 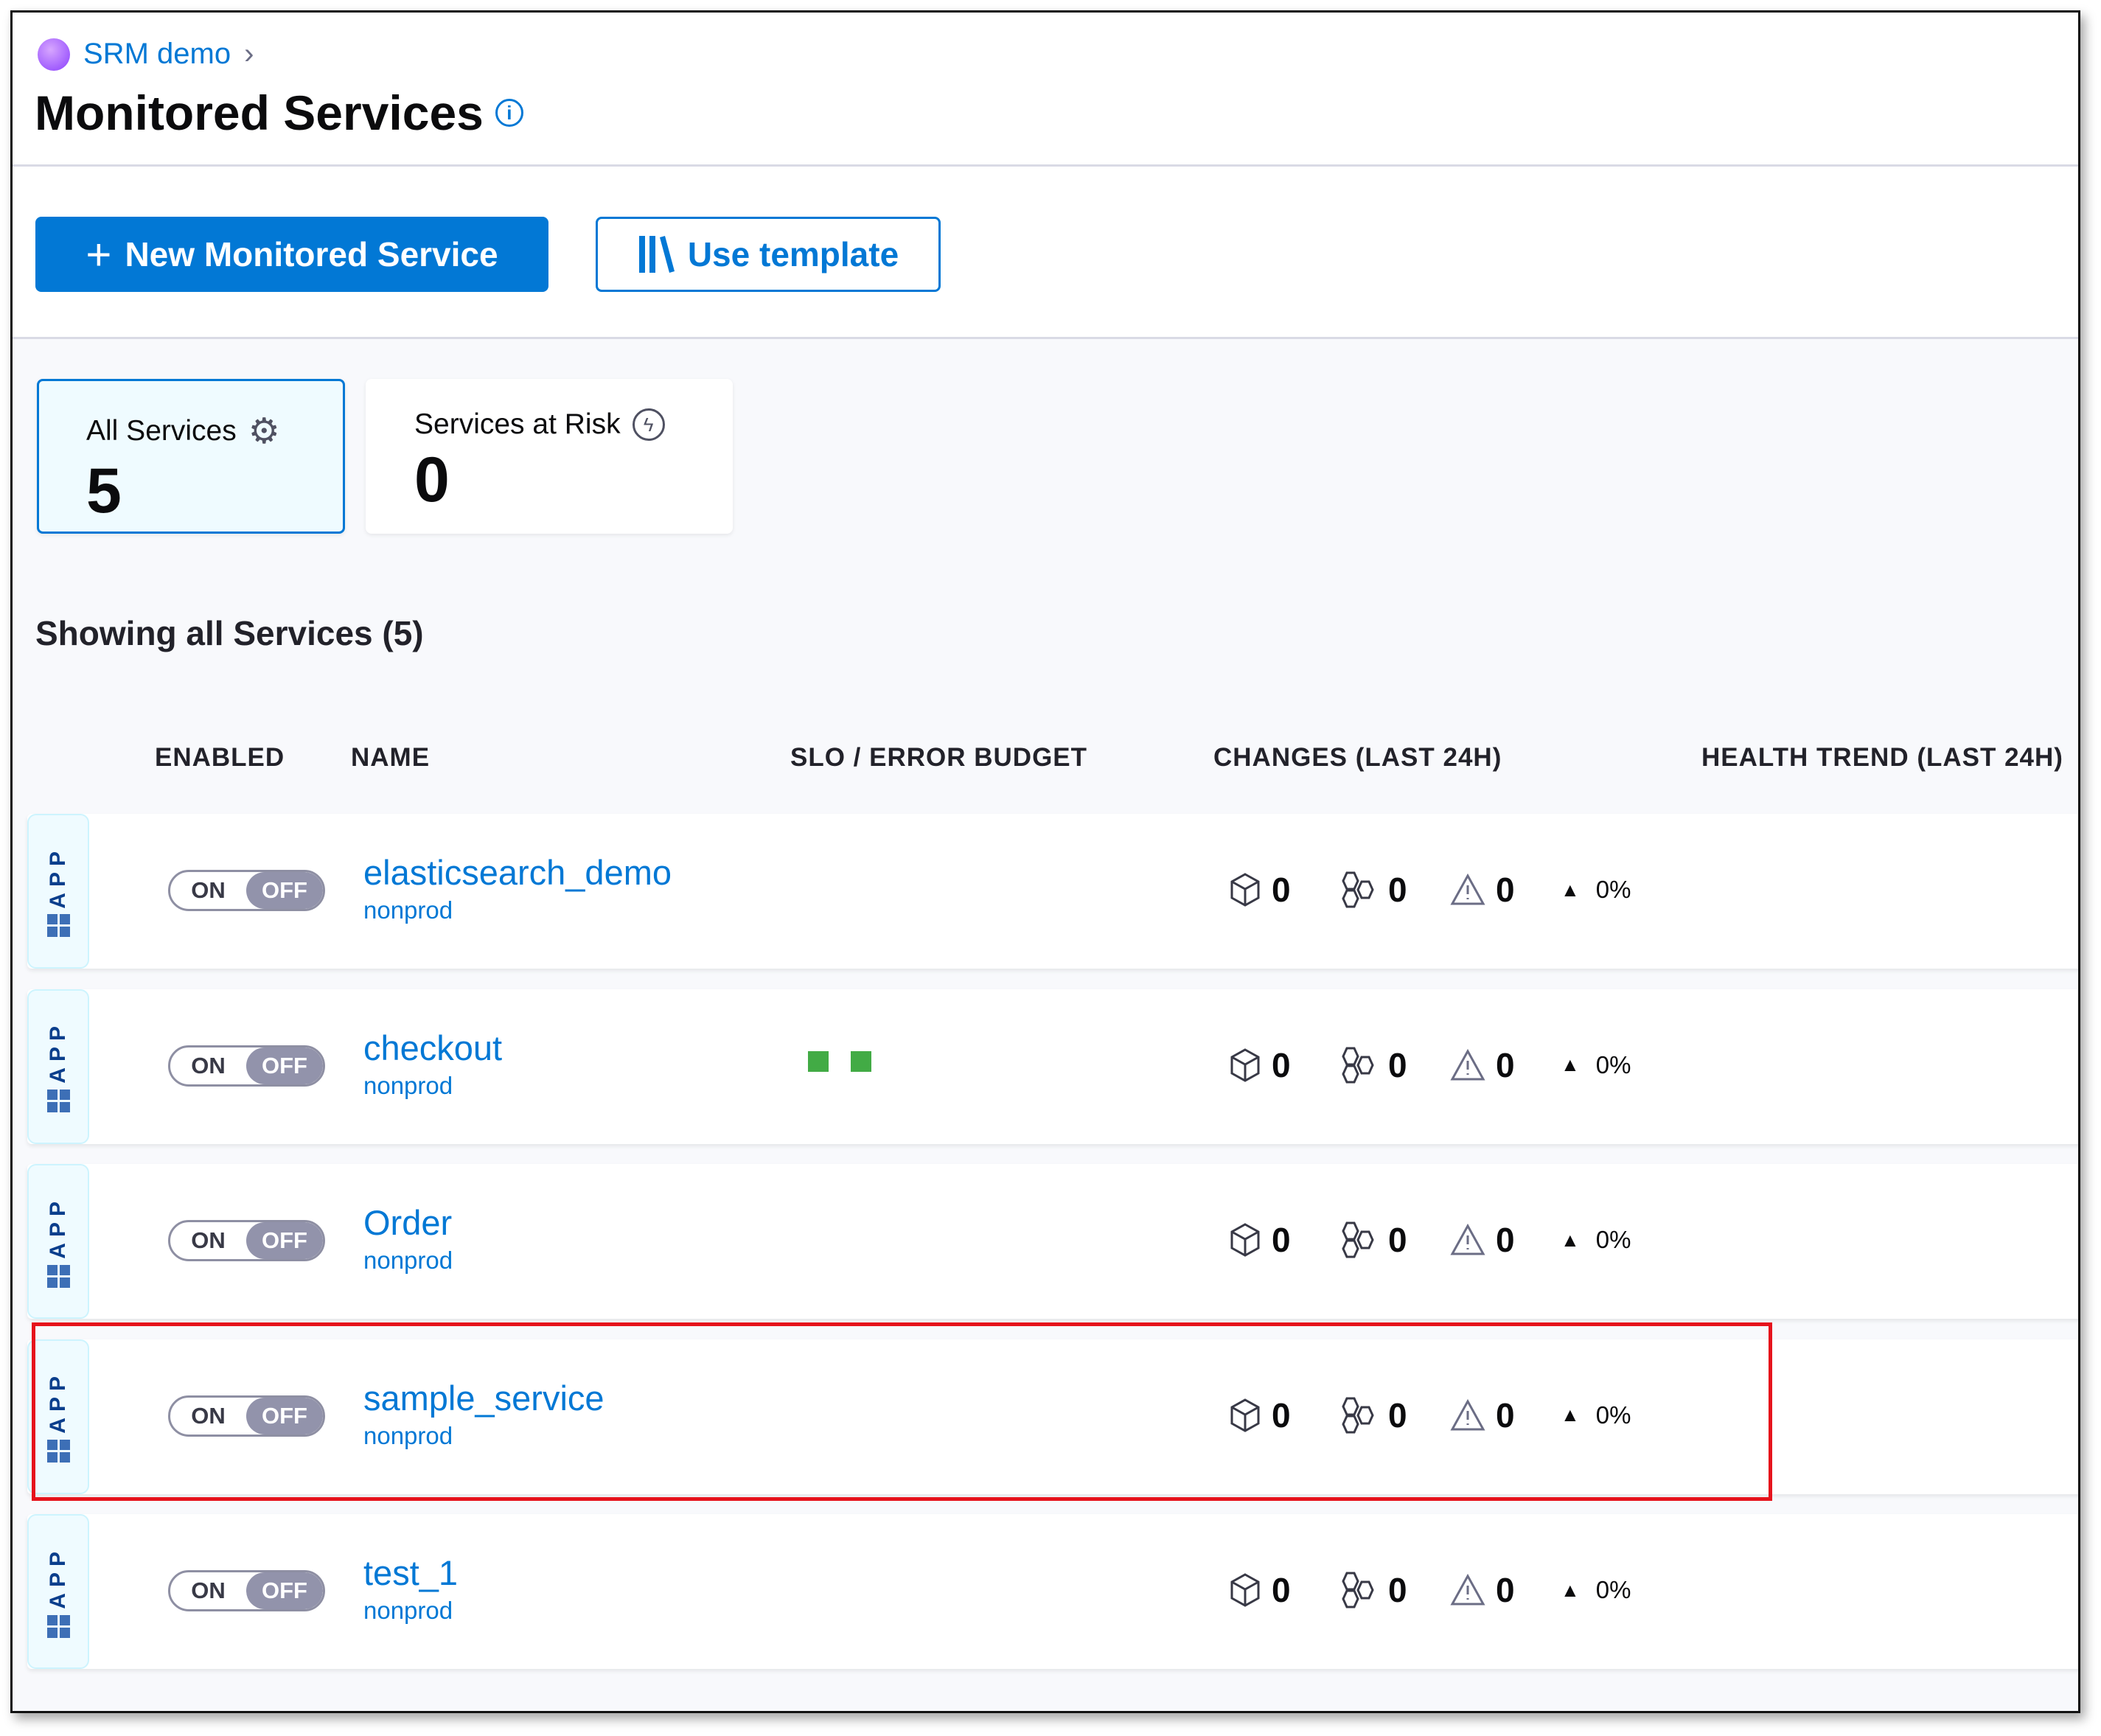 What do you see at coordinates (260, 113) in the screenshot?
I see `page-title: Monitored Services` at bounding box center [260, 113].